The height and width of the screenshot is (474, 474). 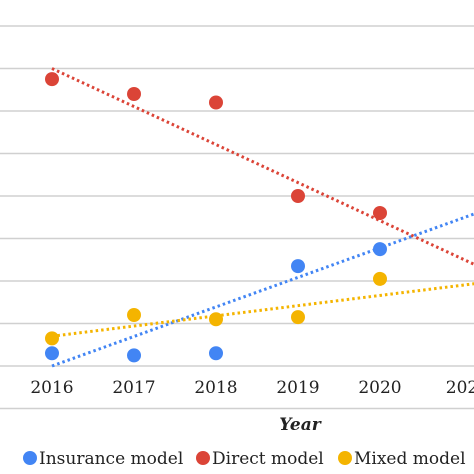 What do you see at coordinates (268, 459) in the screenshot?
I see `legend-label: Direct model` at bounding box center [268, 459].